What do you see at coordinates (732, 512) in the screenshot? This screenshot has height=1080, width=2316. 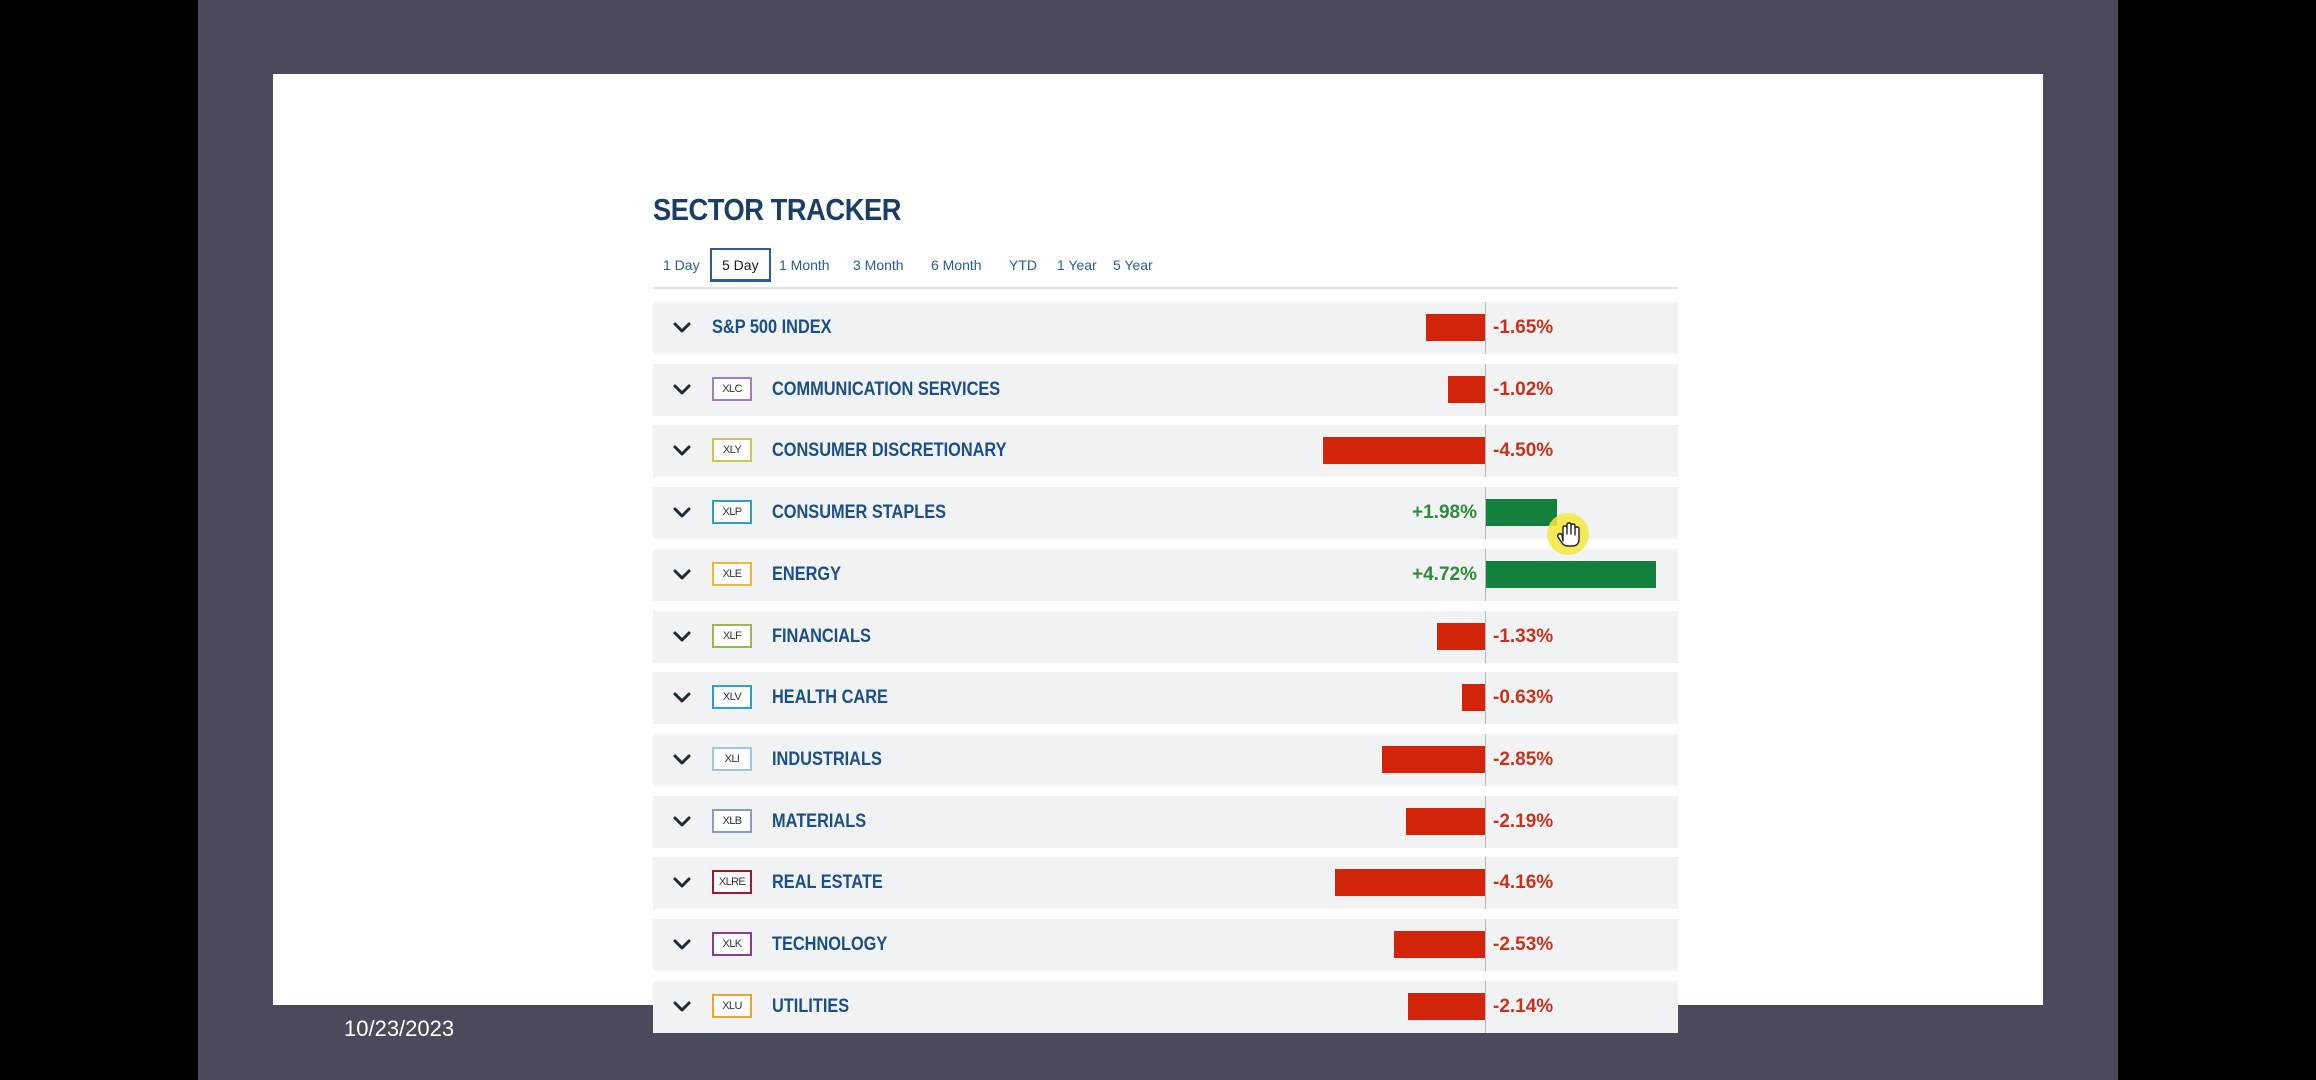 I see `ticker-badge: XLP` at bounding box center [732, 512].